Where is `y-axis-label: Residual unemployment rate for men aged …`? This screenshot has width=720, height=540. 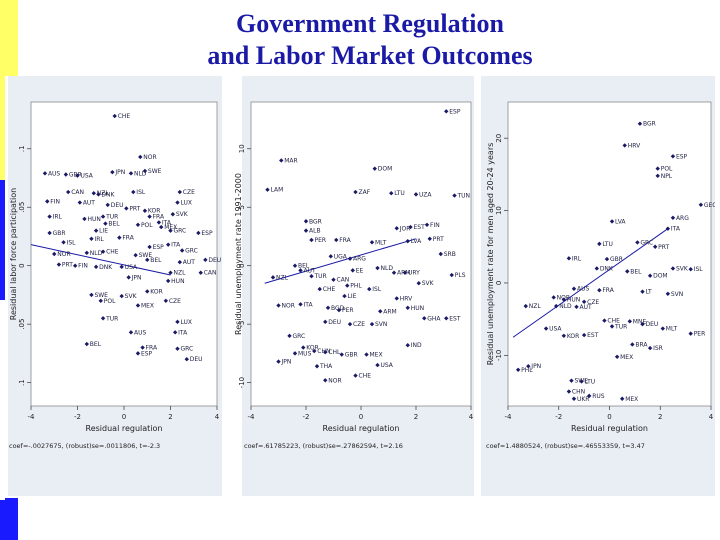
y-axis-label: Residual unemployment rate for men aged … is located at coordinates (490, 254).